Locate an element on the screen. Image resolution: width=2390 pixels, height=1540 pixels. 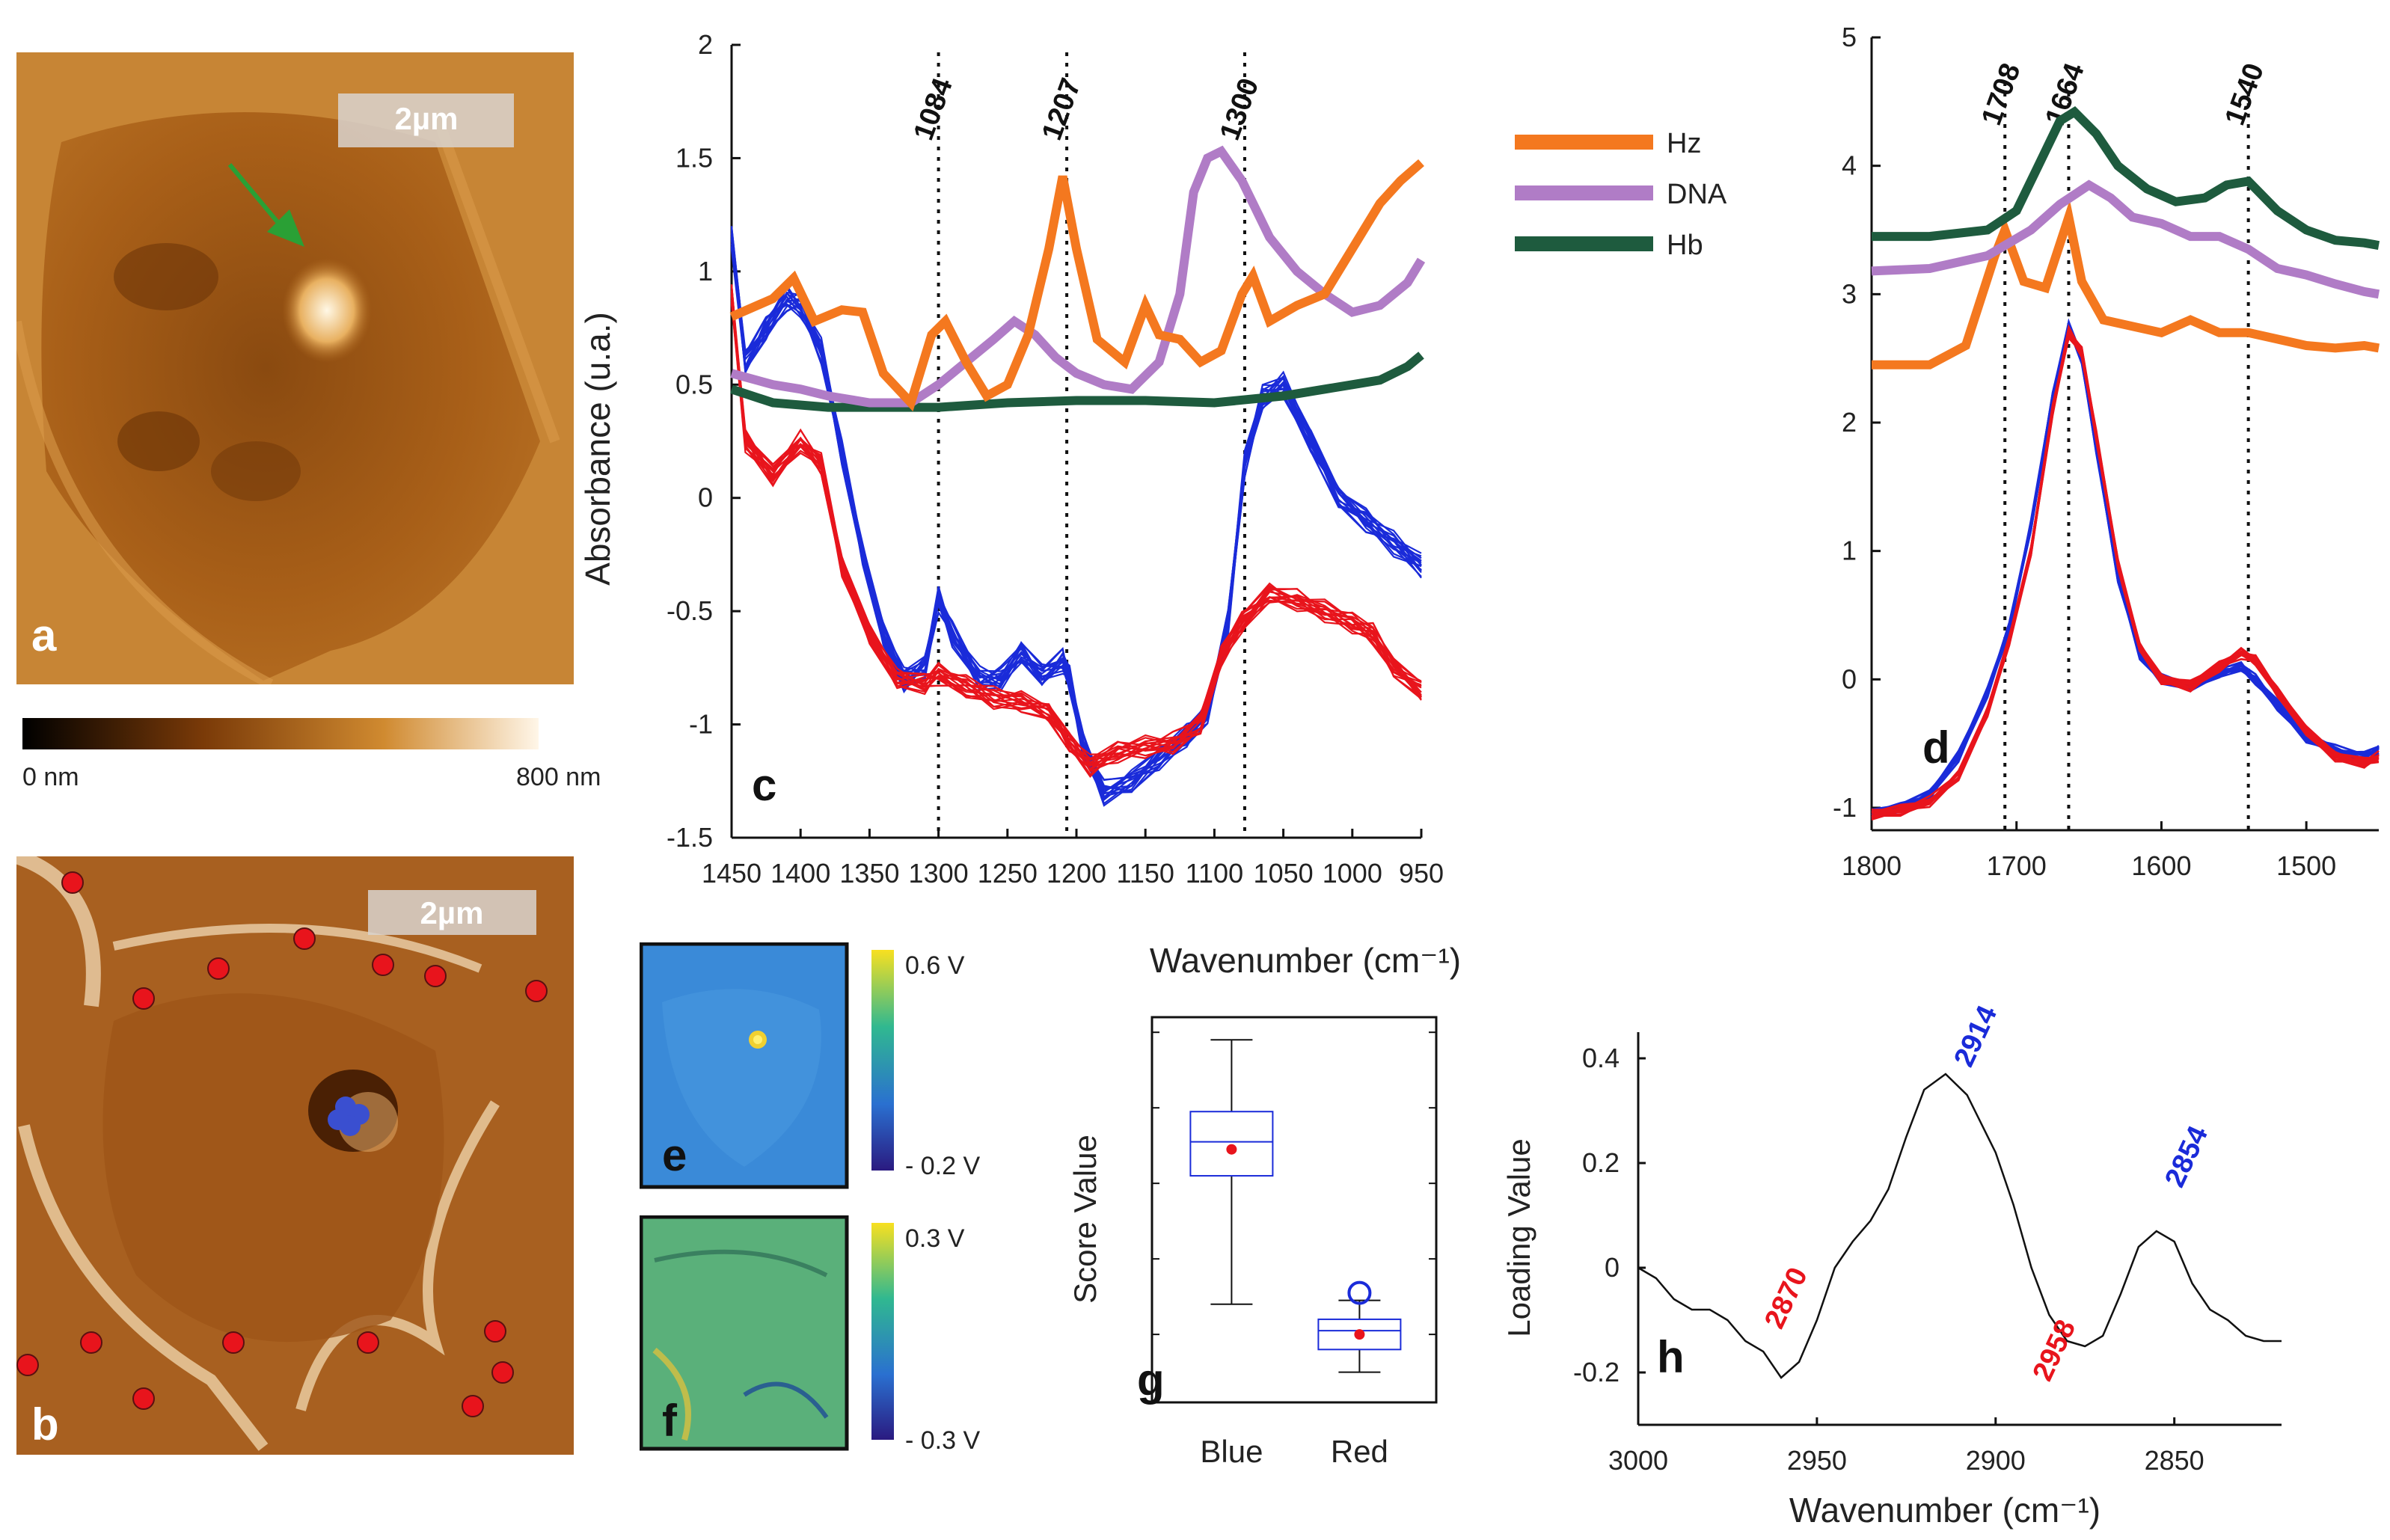
colorbar-e is located at coordinates (882, 1060).